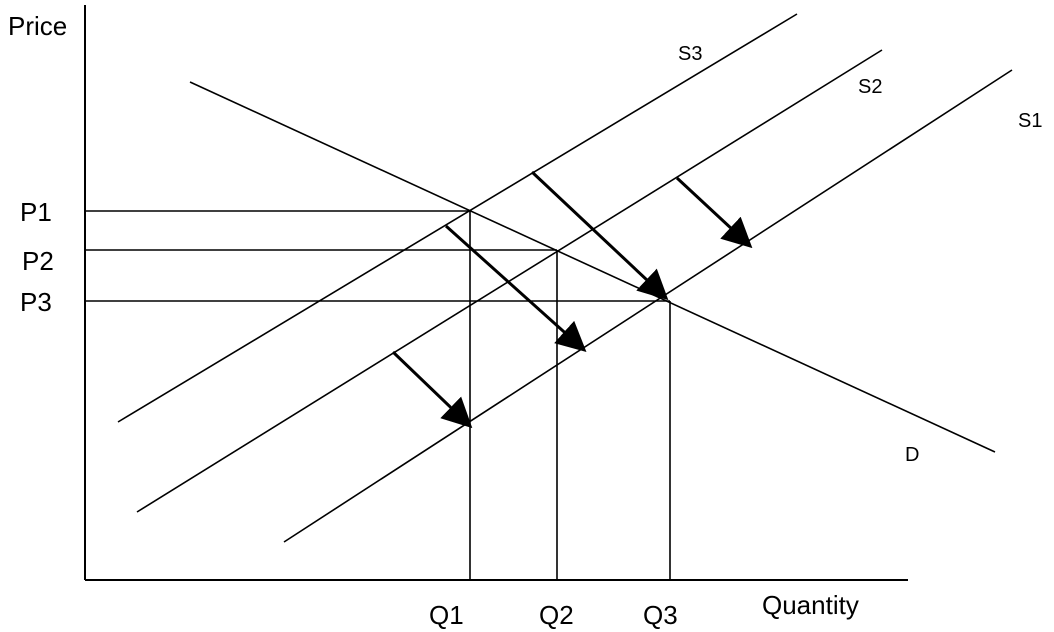 This screenshot has height=632, width=1054. Describe the element at coordinates (912, 455) in the screenshot. I see `demand-label: D` at that location.